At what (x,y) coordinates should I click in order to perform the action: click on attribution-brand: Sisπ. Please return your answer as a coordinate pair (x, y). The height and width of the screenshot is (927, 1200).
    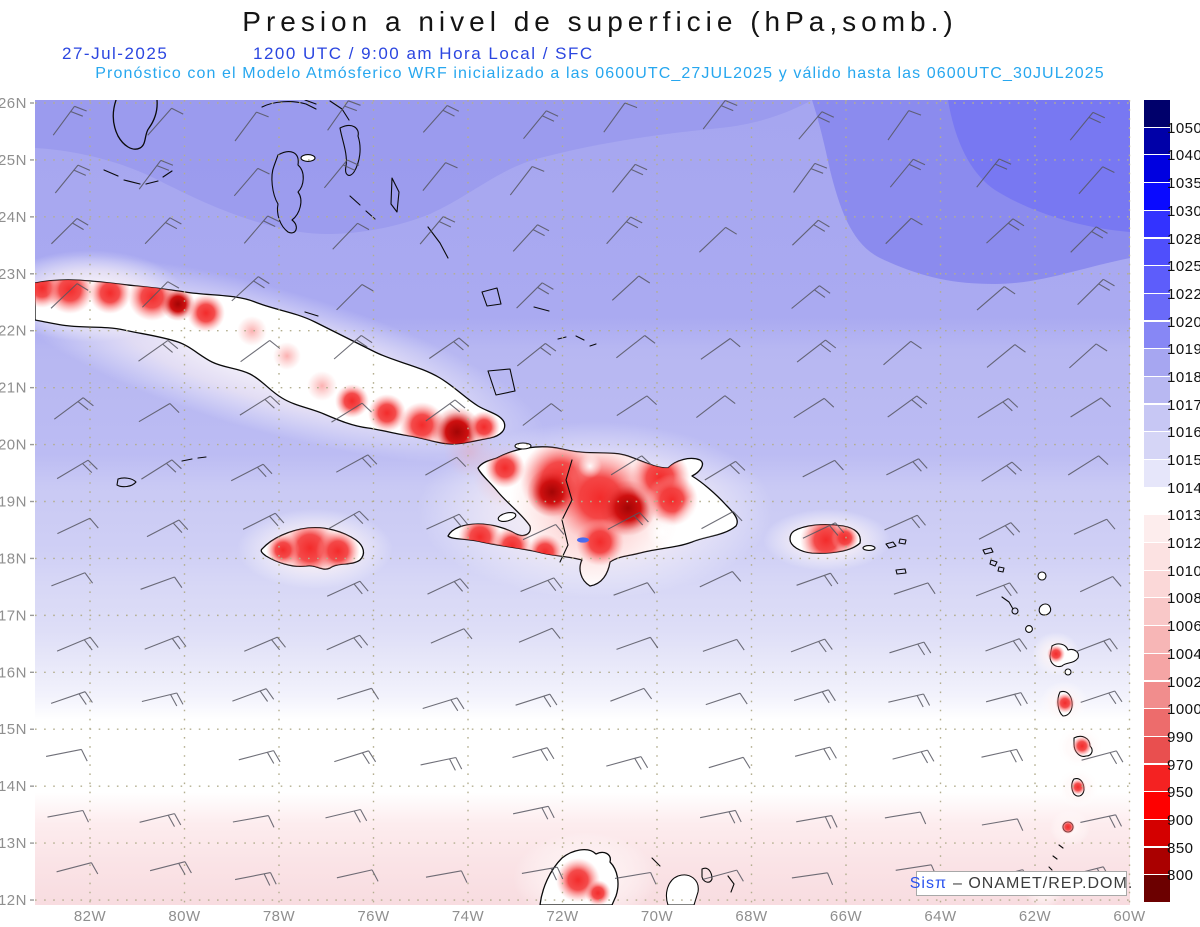
    Looking at the image, I should click on (928, 883).